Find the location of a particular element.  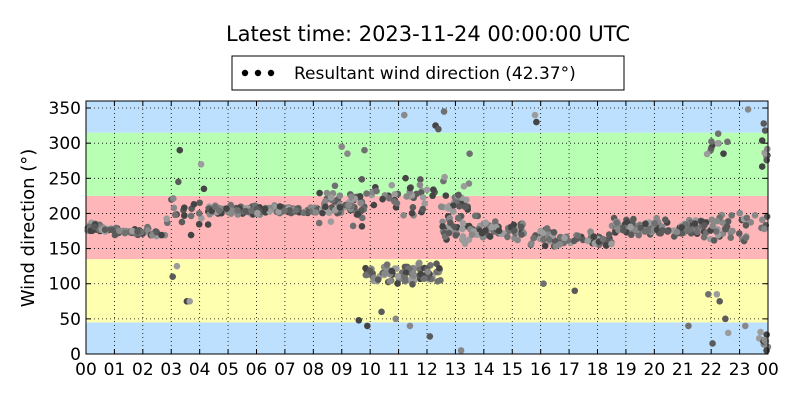

direction-band is located at coordinates (427, 117).